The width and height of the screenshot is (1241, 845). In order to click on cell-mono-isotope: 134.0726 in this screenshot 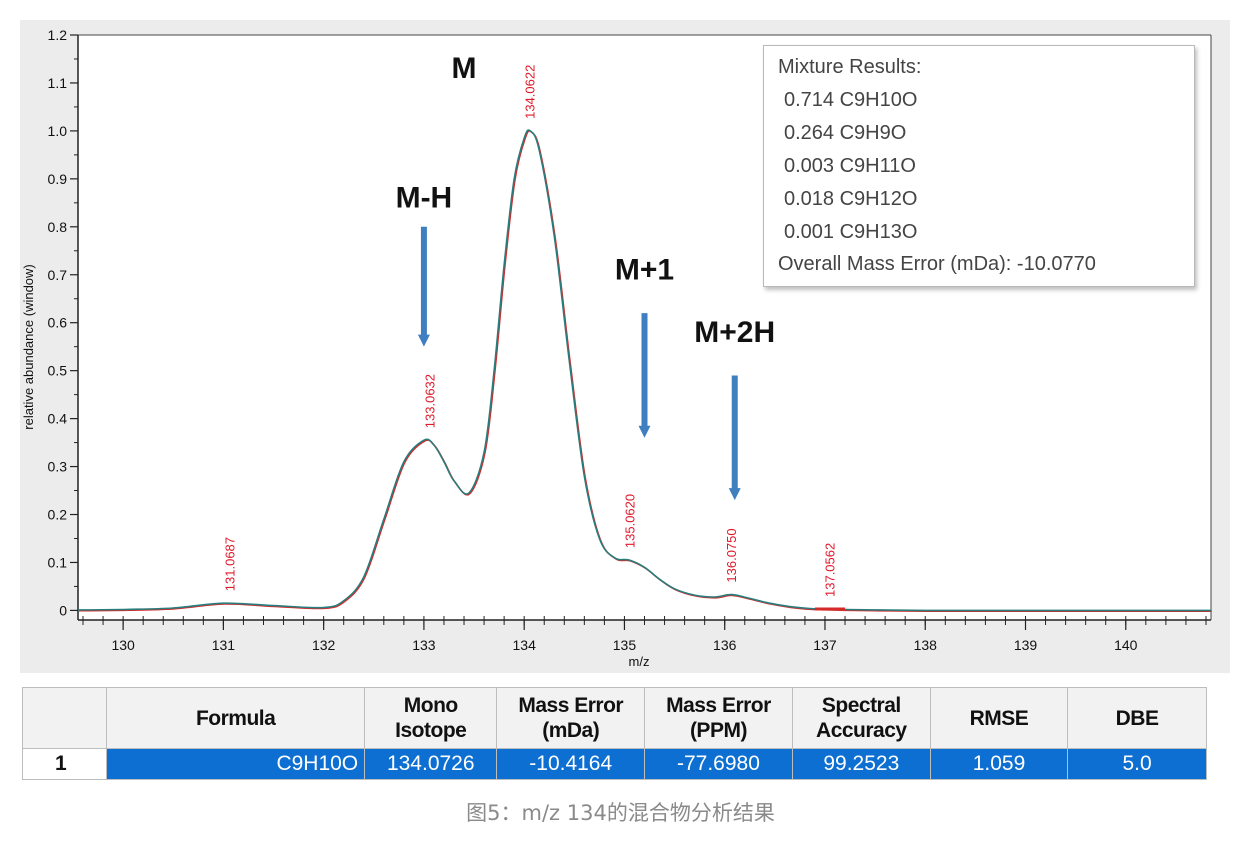, I will do `click(431, 764)`.